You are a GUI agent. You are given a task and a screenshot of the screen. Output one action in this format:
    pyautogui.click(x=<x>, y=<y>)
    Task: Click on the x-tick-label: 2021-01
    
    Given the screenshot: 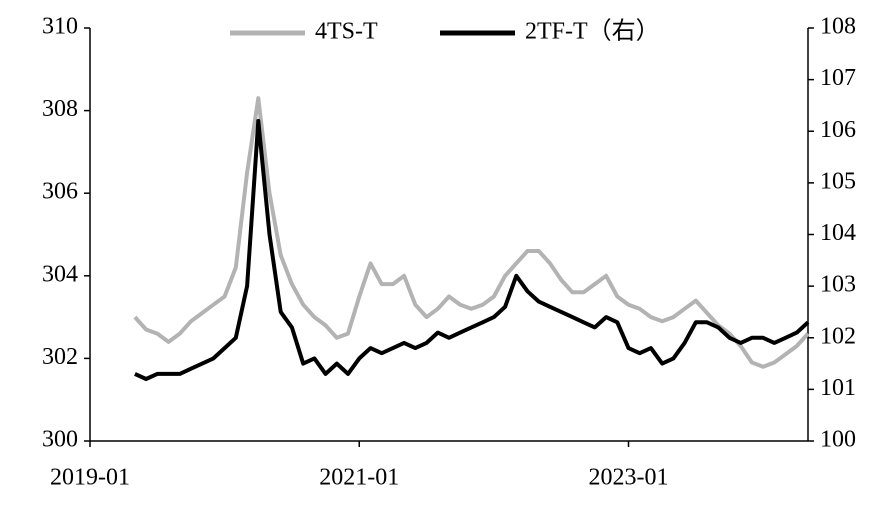 What is the action you would take?
    pyautogui.click(x=359, y=478)
    